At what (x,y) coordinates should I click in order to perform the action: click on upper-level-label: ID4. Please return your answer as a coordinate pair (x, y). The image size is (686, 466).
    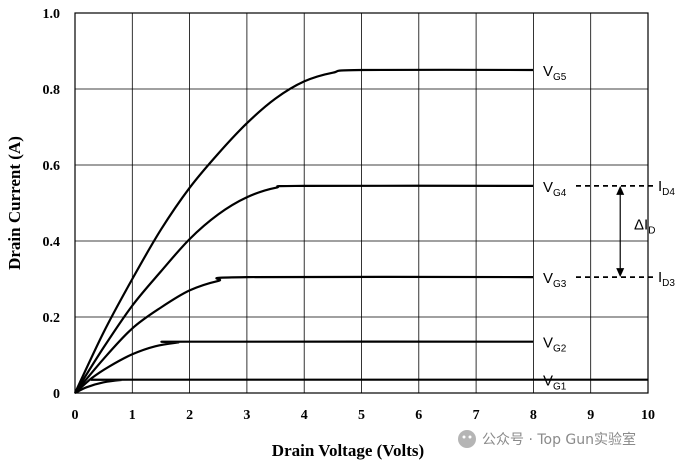
    Looking at the image, I should click on (666, 188).